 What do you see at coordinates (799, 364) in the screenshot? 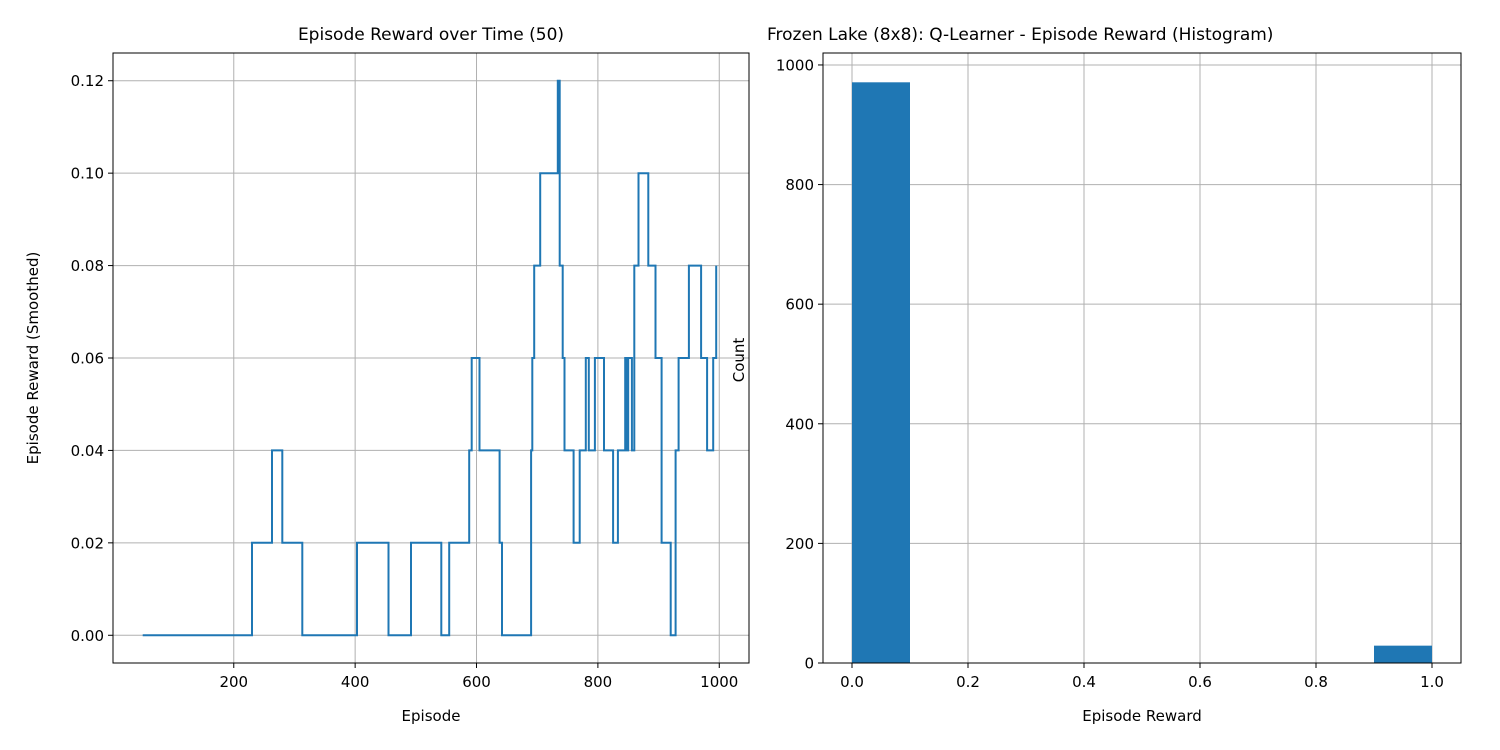
I see `histogram-chart-y-ticks: 0 200 400 600 800 1000` at bounding box center [799, 364].